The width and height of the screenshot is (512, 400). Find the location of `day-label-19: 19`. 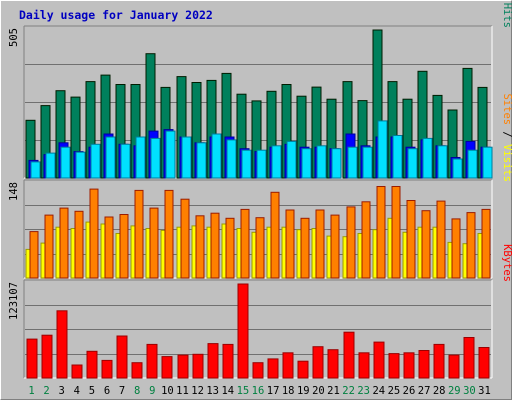

day-label-19: 19 is located at coordinates (303, 391).